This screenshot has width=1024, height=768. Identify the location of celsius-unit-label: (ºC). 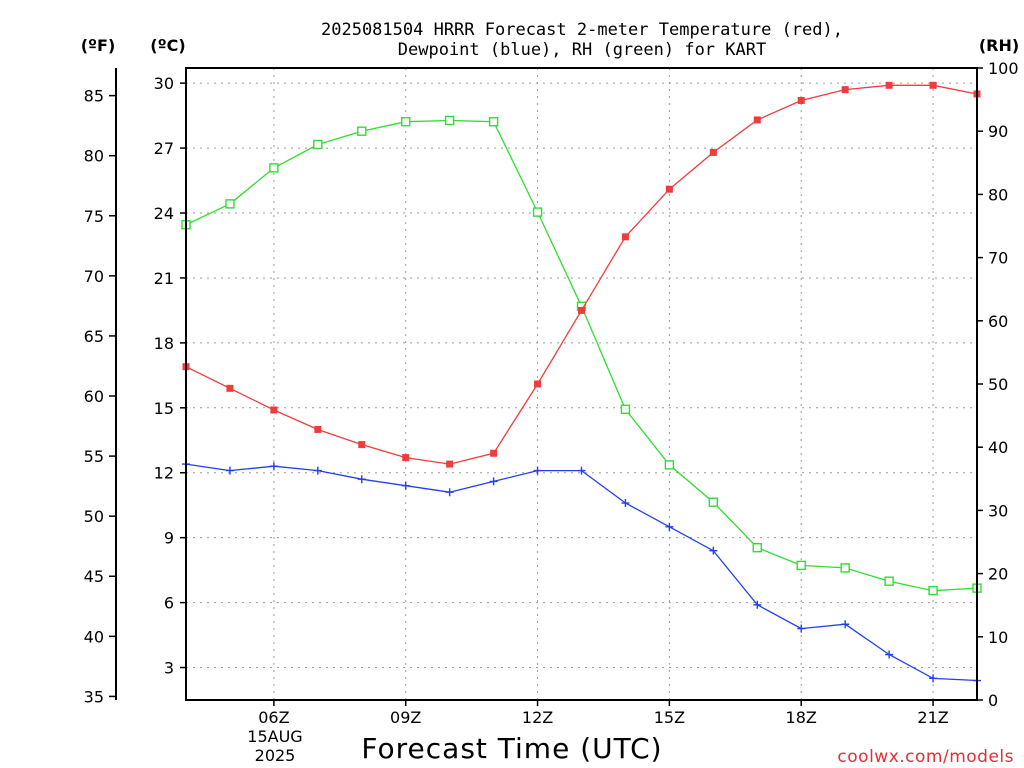
(167, 45).